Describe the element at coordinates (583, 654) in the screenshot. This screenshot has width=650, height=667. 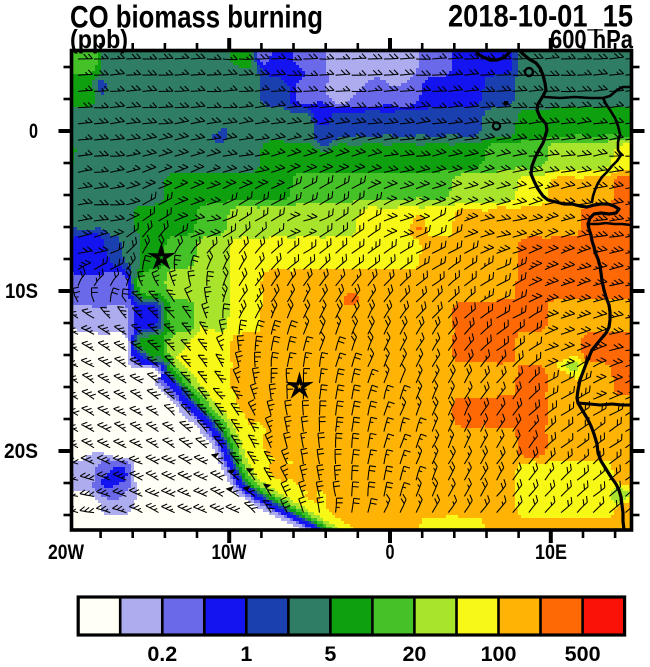
I see `svg-text: 500` at that location.